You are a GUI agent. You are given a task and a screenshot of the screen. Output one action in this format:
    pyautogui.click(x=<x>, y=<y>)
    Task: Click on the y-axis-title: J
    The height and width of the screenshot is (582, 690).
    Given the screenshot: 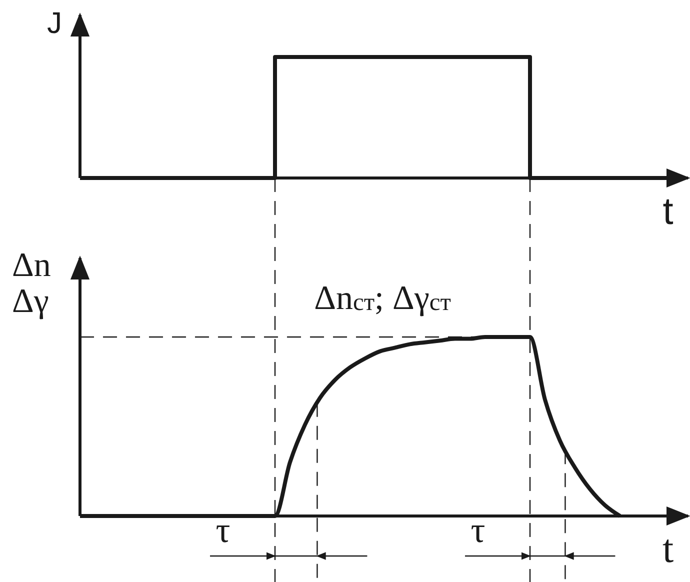 What is the action you would take?
    pyautogui.click(x=54, y=23)
    